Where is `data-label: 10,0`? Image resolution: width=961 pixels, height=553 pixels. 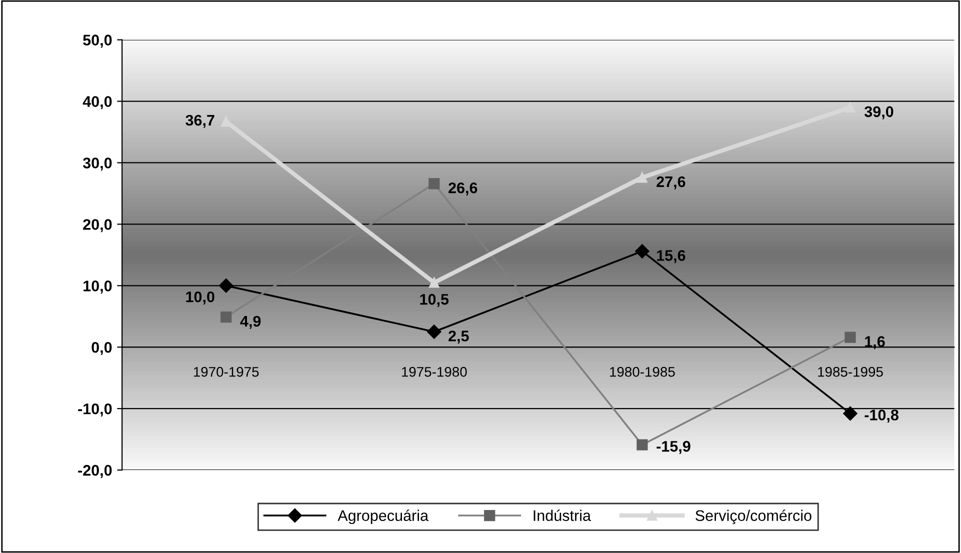 data-label: 10,0 is located at coordinates (200, 297).